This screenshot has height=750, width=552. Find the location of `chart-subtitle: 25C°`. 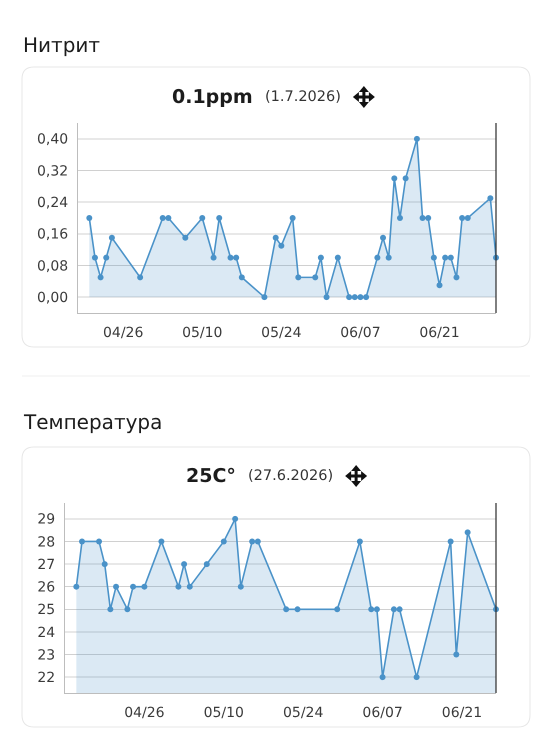

chart-subtitle: 25C° is located at coordinates (211, 476).